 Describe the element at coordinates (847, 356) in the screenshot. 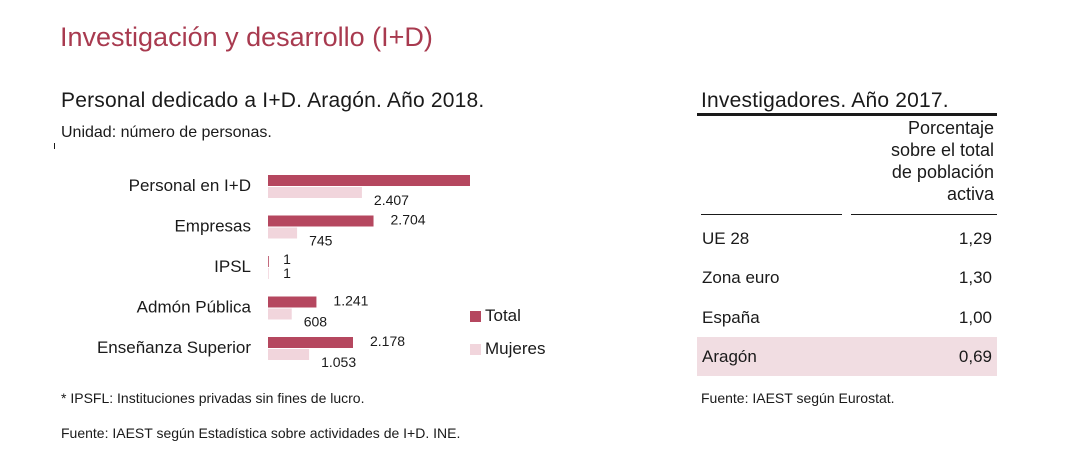

I see `table-row-highlighted: Aragón 0,69` at that location.